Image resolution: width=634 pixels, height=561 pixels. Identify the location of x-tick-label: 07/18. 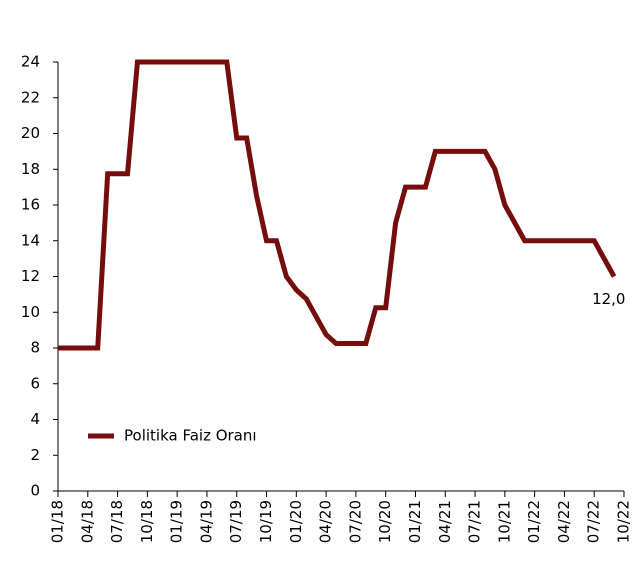
(117, 521).